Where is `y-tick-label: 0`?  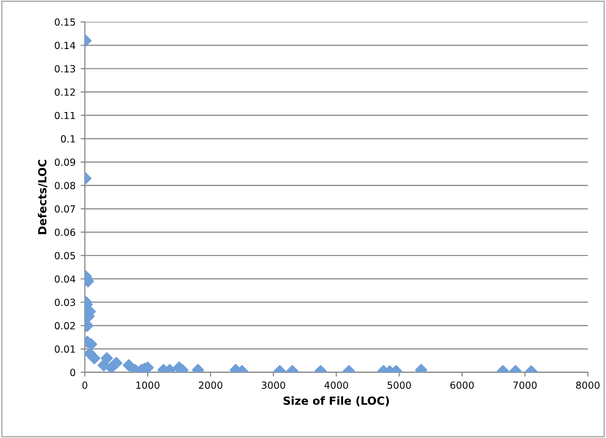 y-tick-label: 0 is located at coordinates (73, 372).